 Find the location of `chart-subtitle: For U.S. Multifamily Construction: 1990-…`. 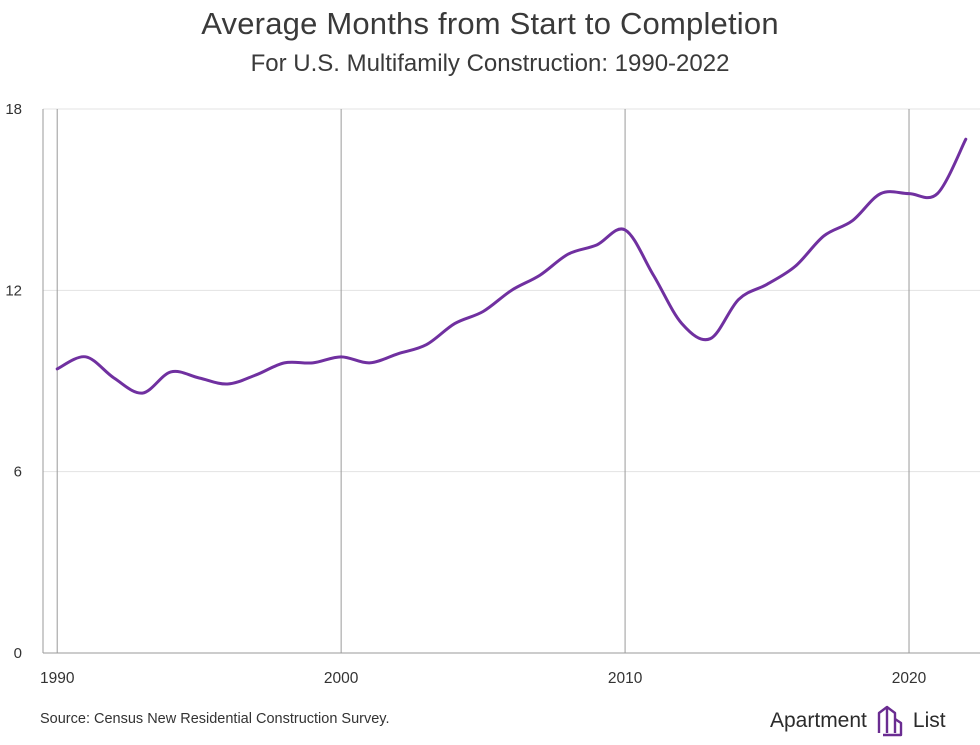

chart-subtitle: For U.S. Multifamily Construction: 1990-… is located at coordinates (490, 63).